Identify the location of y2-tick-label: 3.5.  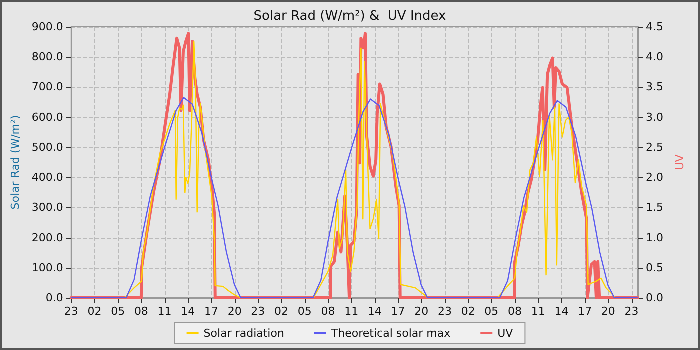
(655, 87).